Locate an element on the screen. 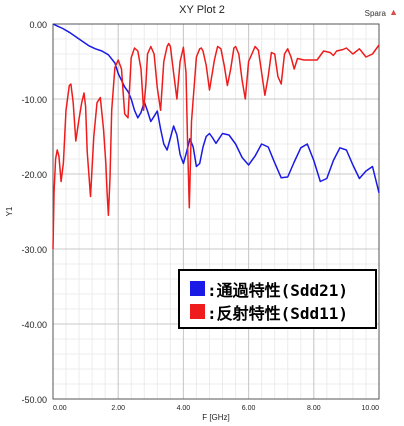  x-tick-label: 10.00 is located at coordinates (370, 408).